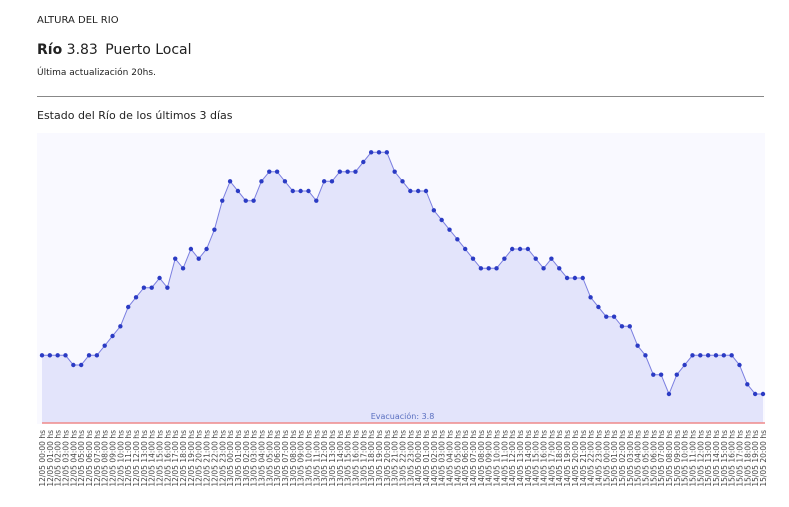 The width and height of the screenshot is (789, 507). I want to click on x-tick-label: 12/05 11:00 hs, so click(128, 458).